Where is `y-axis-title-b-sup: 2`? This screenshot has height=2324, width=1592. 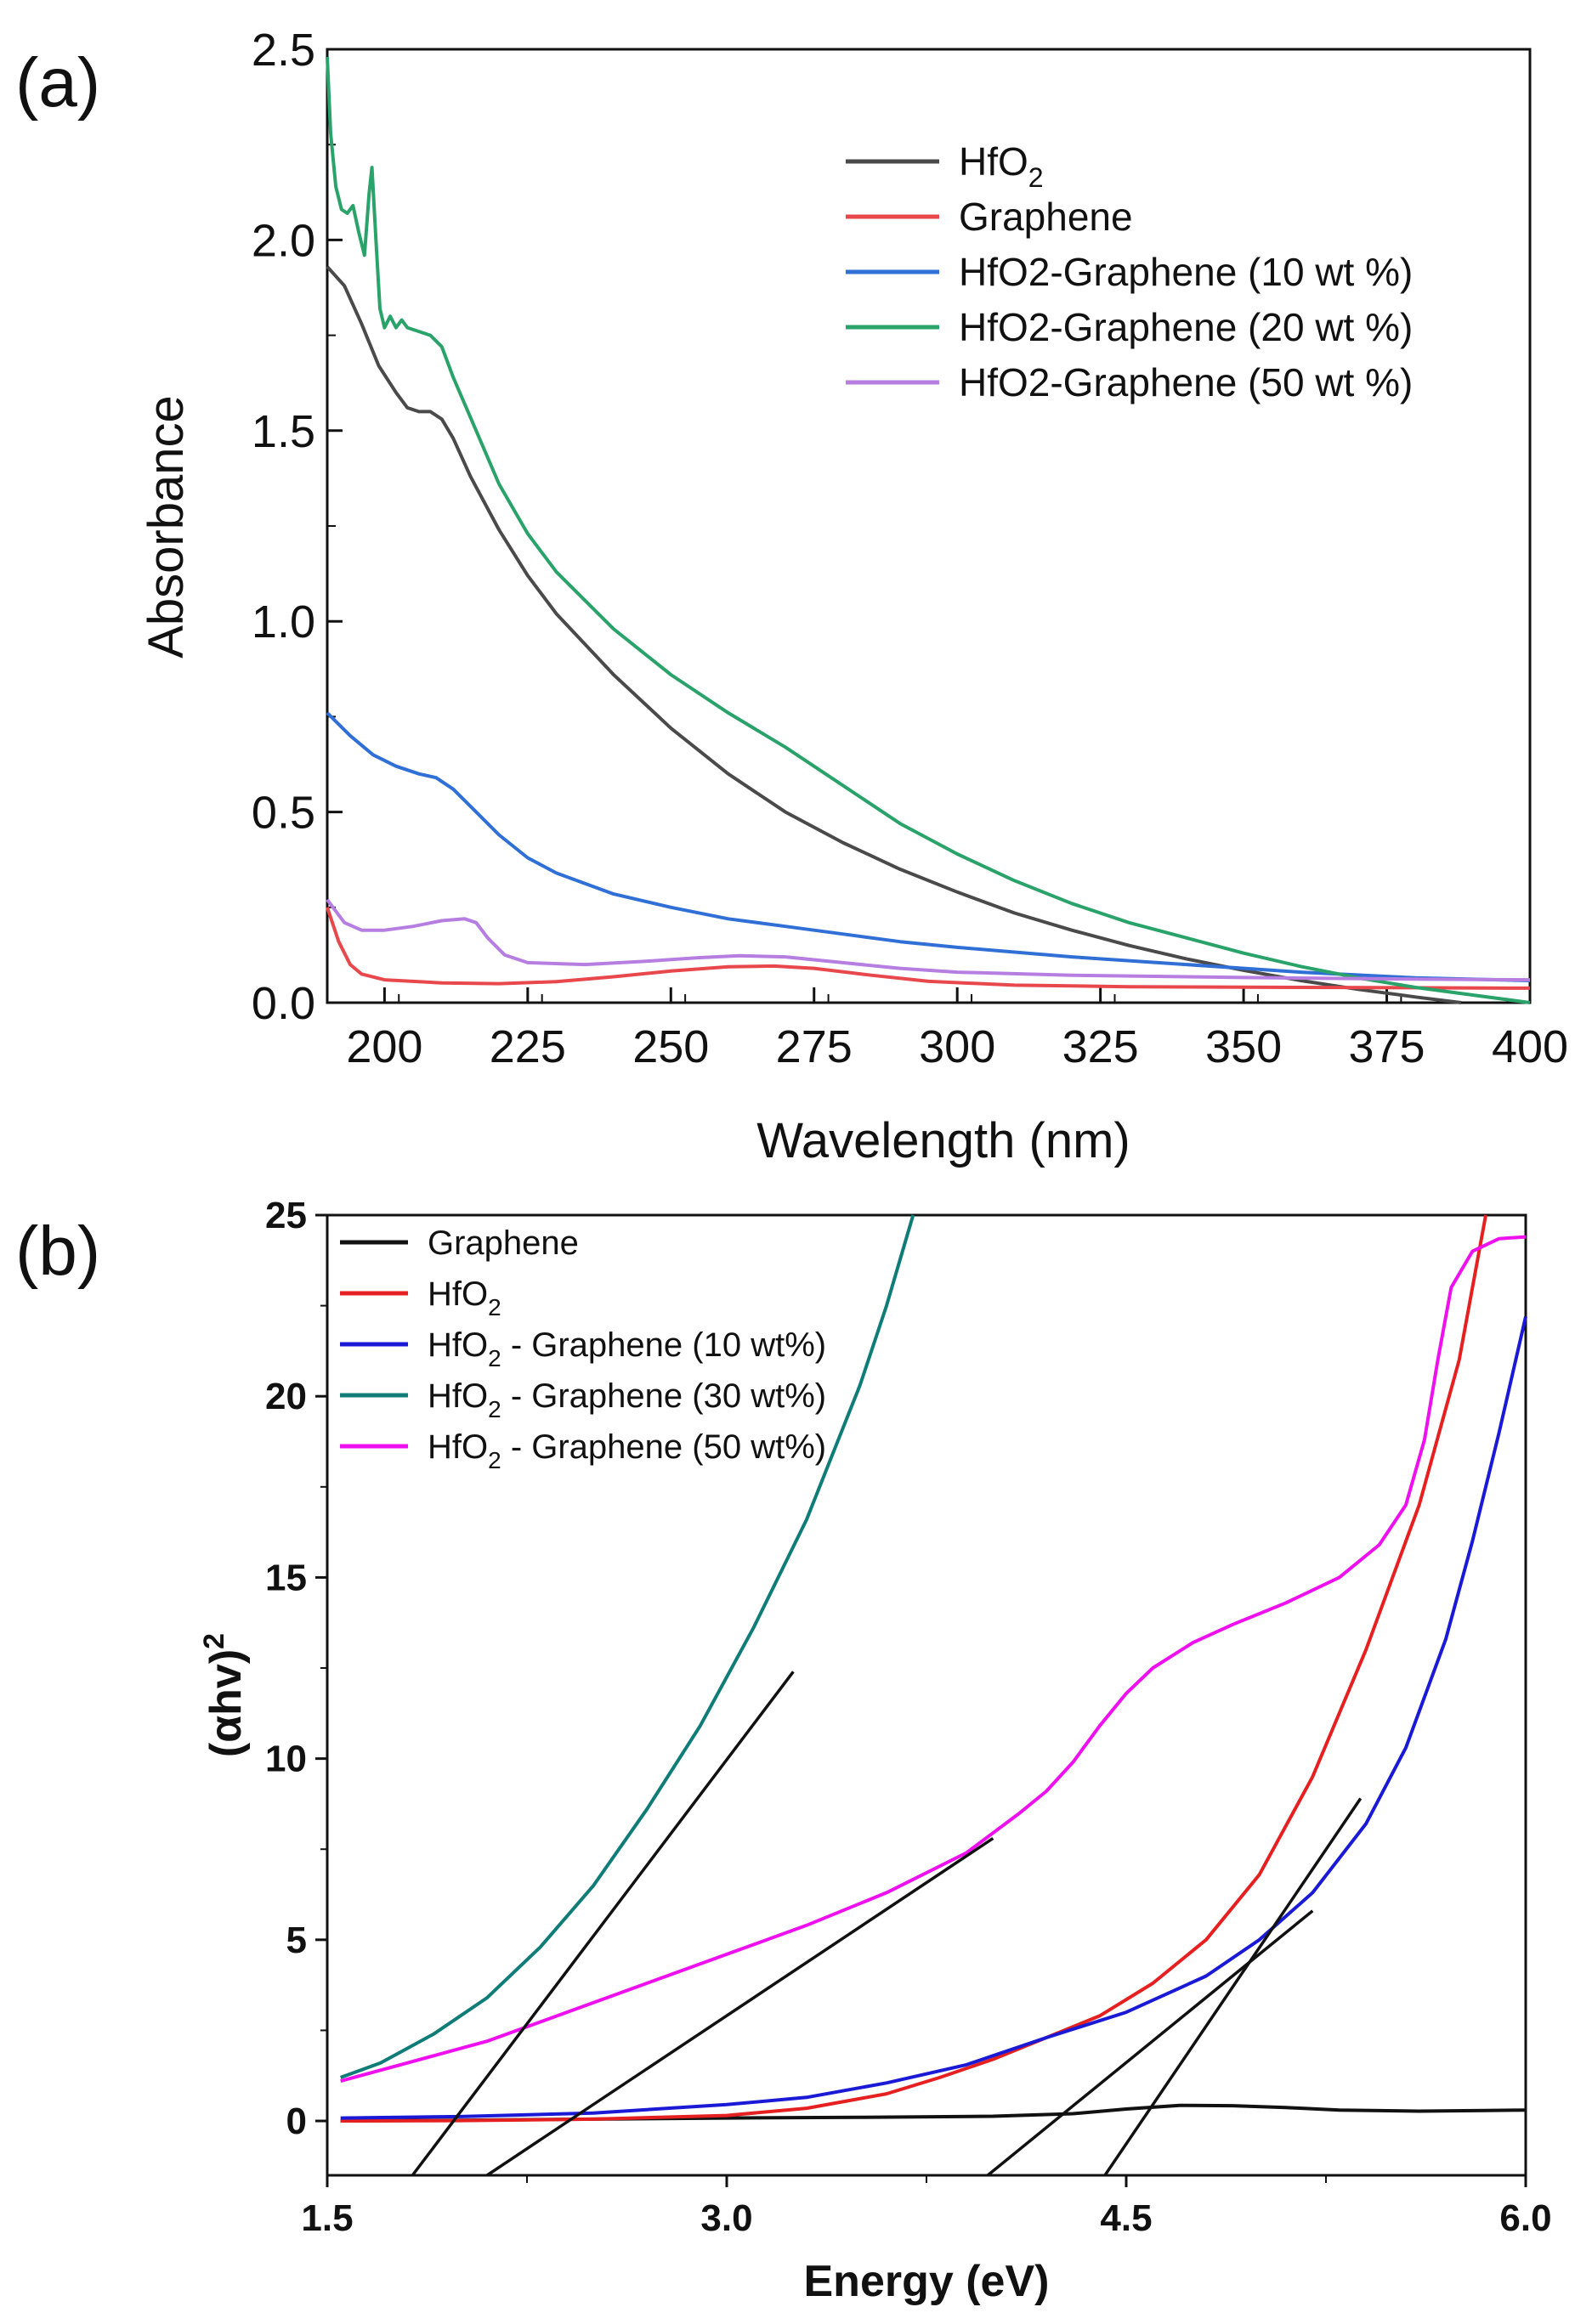 y-axis-title-b-sup: 2 is located at coordinates (214, 1641).